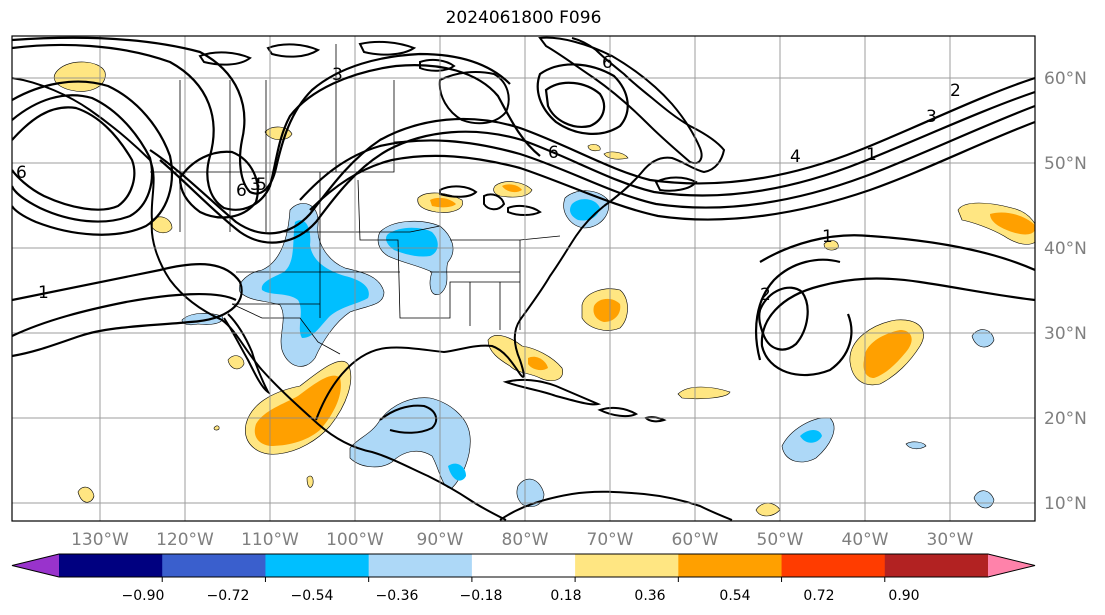 The height and width of the screenshot is (615, 1105). Describe the element at coordinates (1065, 419) in the screenshot. I see `lat-label: 20°N` at that location.